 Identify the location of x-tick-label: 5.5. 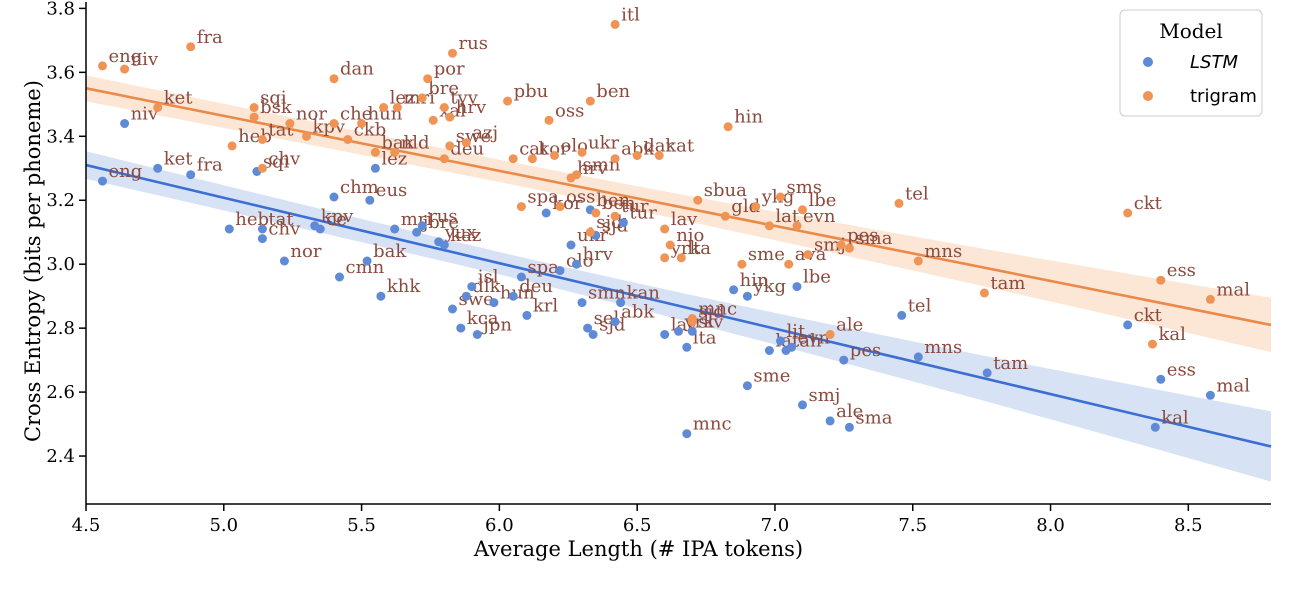
(361, 525).